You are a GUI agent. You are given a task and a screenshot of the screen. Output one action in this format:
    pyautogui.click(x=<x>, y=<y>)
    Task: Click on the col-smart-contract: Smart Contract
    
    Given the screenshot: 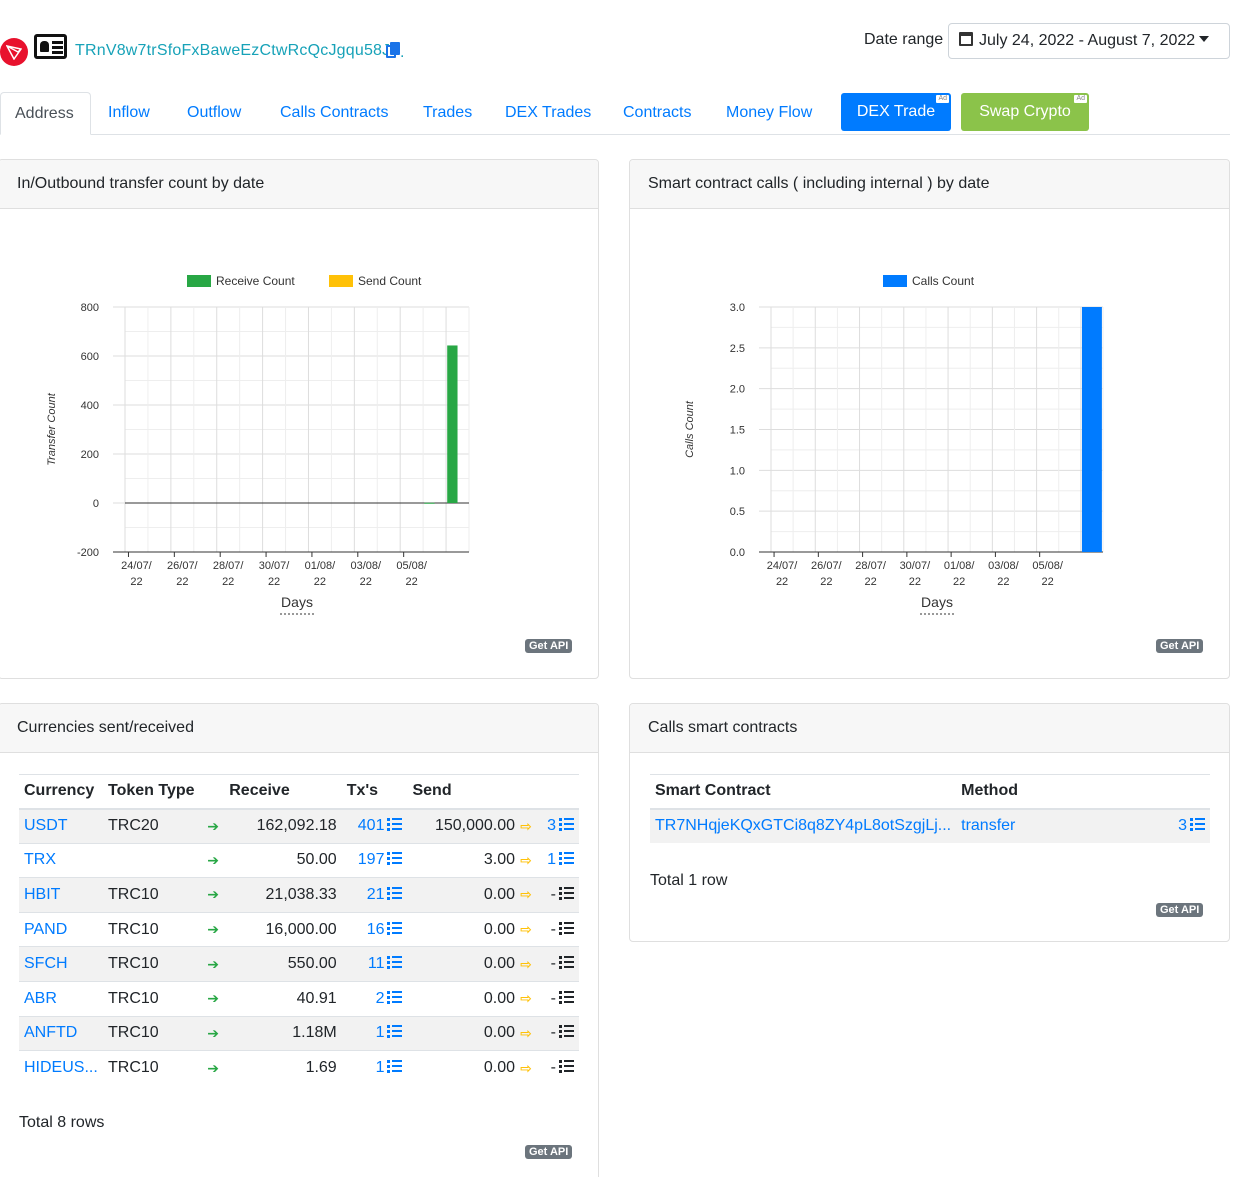 What is the action you would take?
    pyautogui.click(x=803, y=792)
    